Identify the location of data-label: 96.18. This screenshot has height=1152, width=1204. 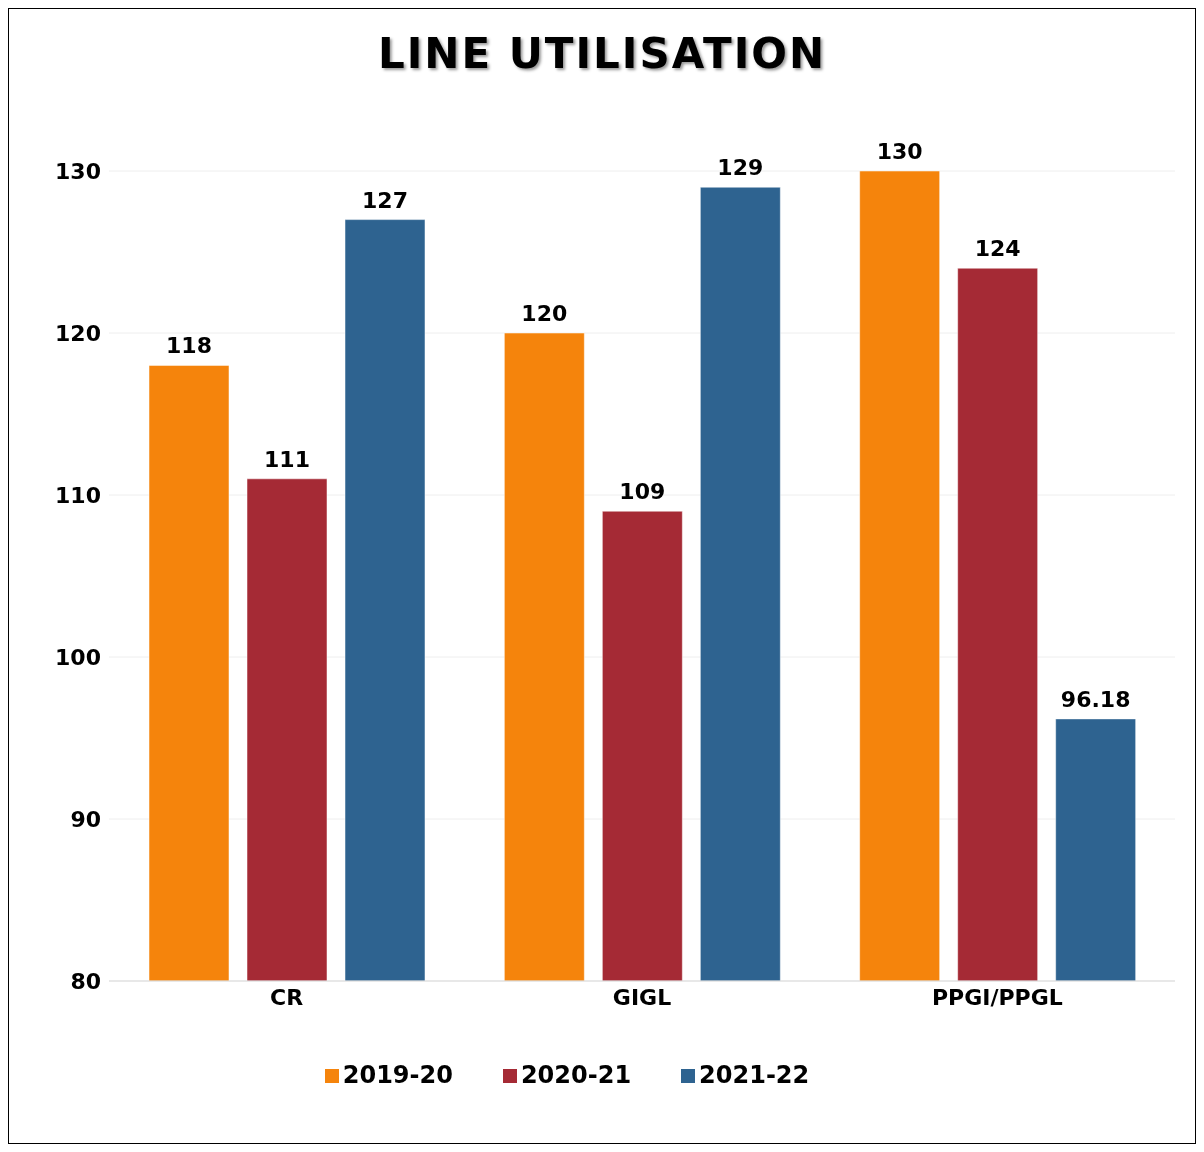
(1095, 699).